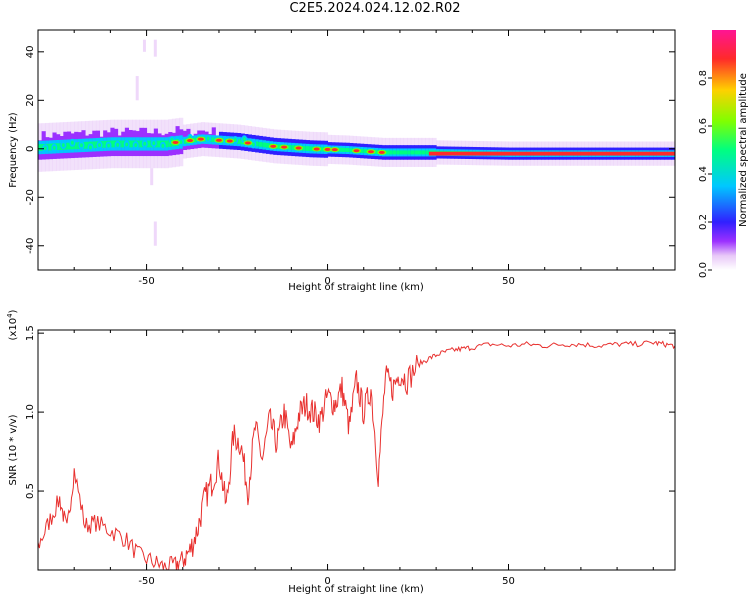  What do you see at coordinates (12, 324) in the screenshot?
I see `snr-scale-label: (x104)` at bounding box center [12, 324].